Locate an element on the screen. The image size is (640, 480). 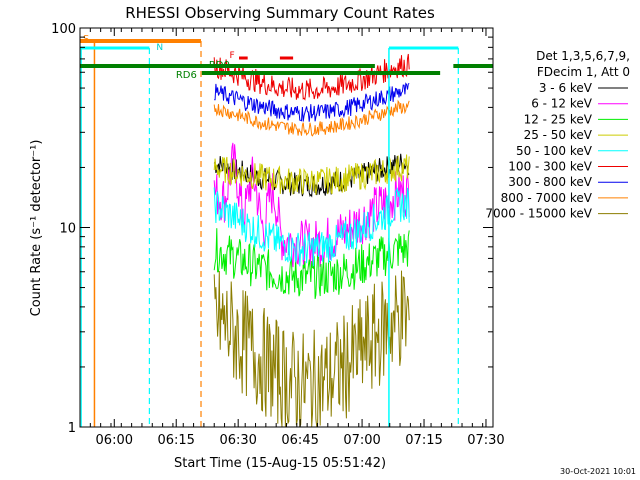
trace-12-25-kev is located at coordinates (311, 263).